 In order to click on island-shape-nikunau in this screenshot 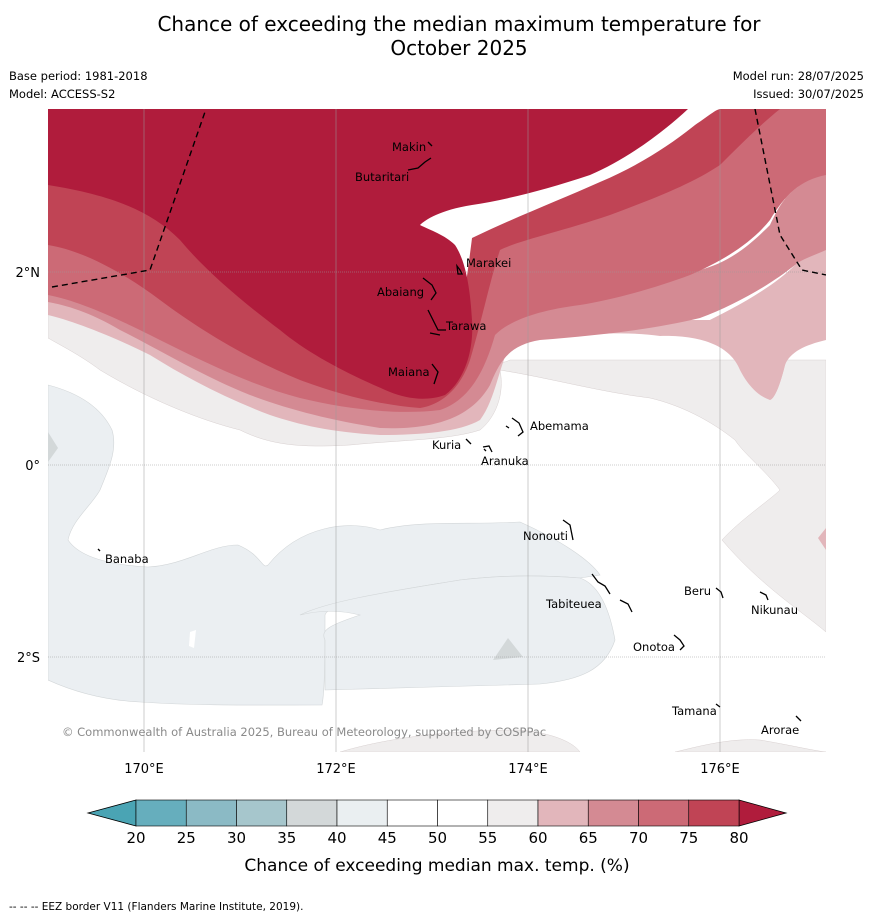, I will do `click(764, 596)`.